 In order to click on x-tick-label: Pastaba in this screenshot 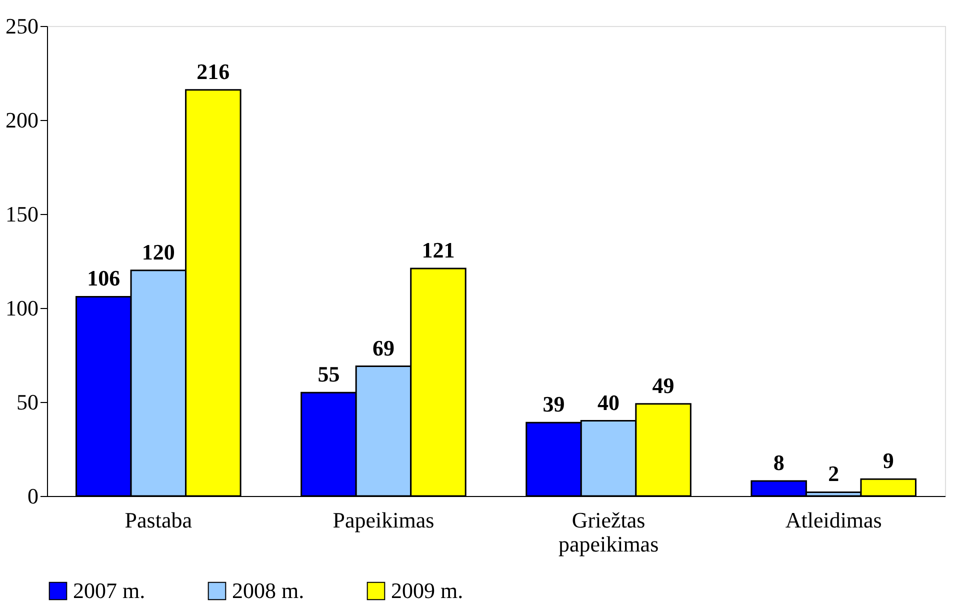, I will do `click(158, 520)`.